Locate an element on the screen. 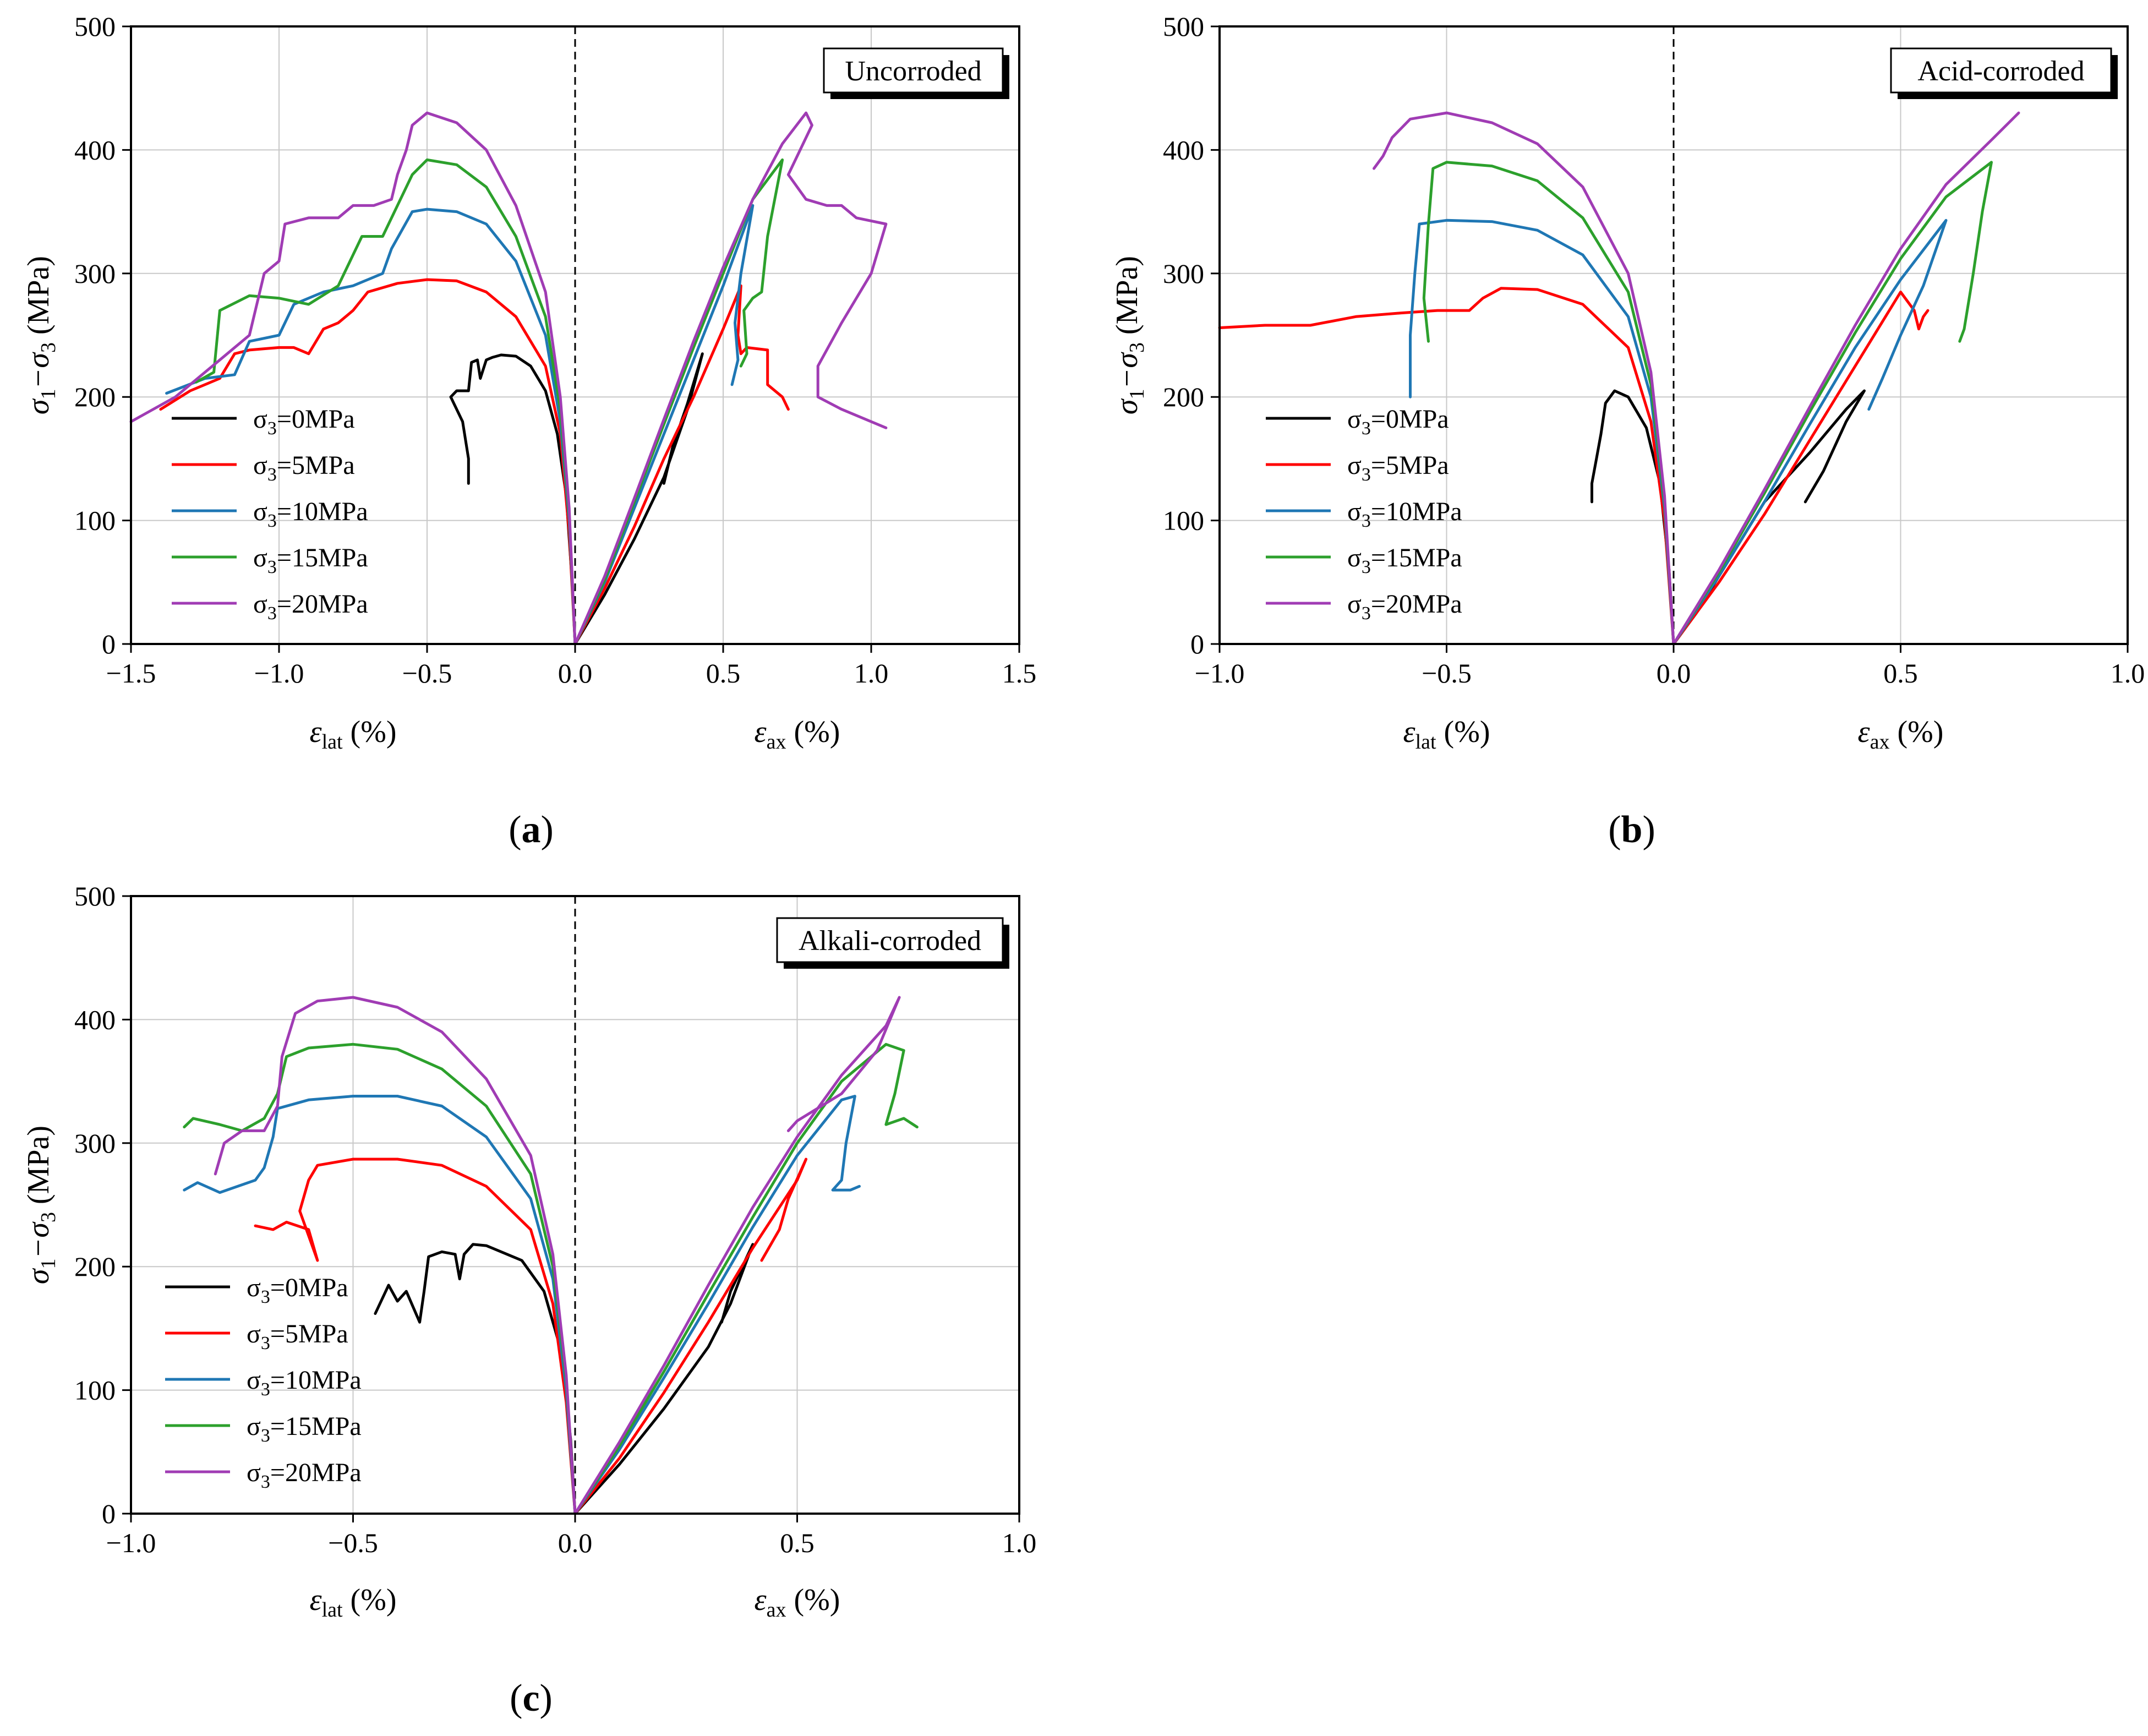 The width and height of the screenshot is (2148, 1736). panel-letter: (b) is located at coordinates (1631, 830).